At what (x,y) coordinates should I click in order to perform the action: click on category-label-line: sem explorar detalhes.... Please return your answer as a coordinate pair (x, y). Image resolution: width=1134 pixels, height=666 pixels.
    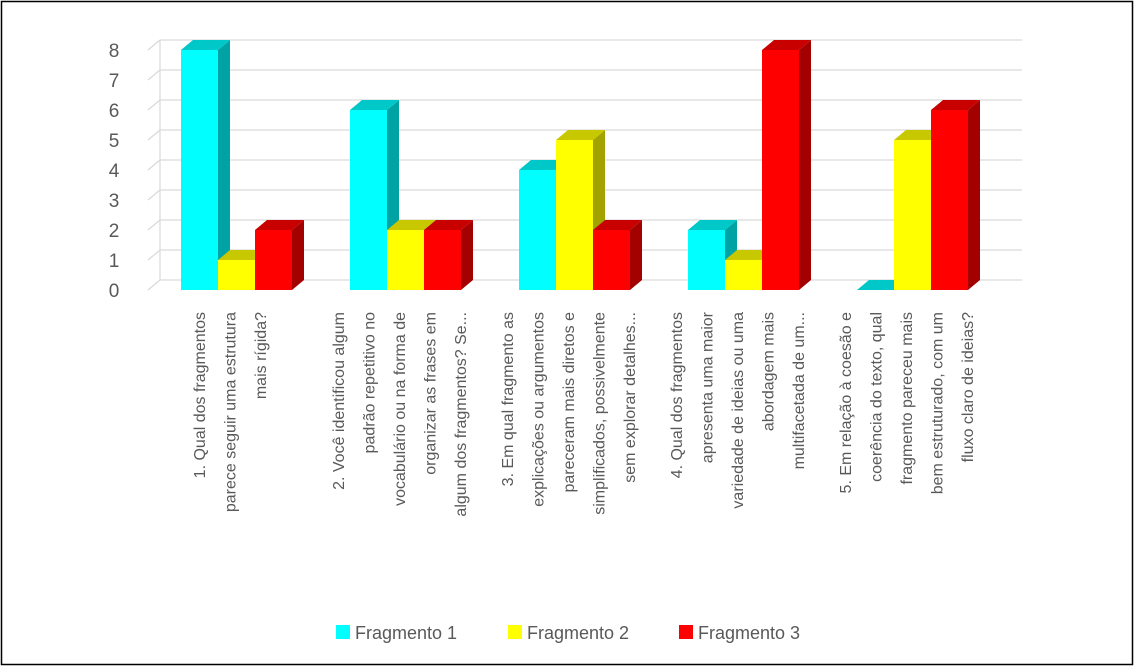
    Looking at the image, I should click on (630, 397).